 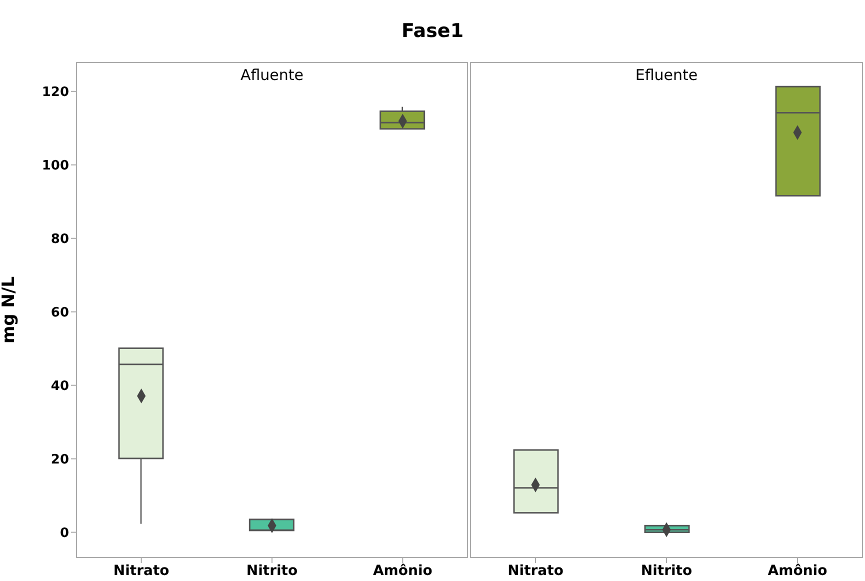 What do you see at coordinates (55, 166) in the screenshot?
I see `y-tick-label: 100` at bounding box center [55, 166].